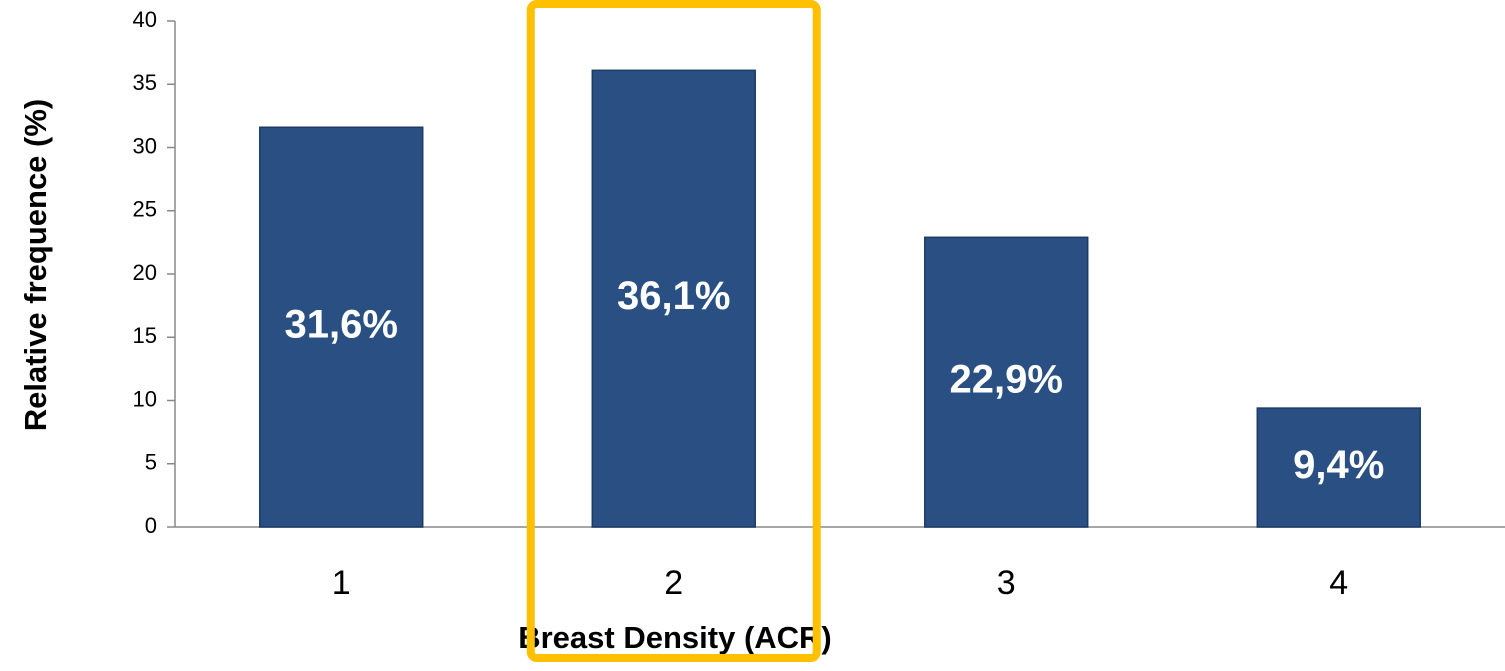 This screenshot has height=671, width=1505. Describe the element at coordinates (1338, 583) in the screenshot. I see `x-tick-label: 4` at that location.